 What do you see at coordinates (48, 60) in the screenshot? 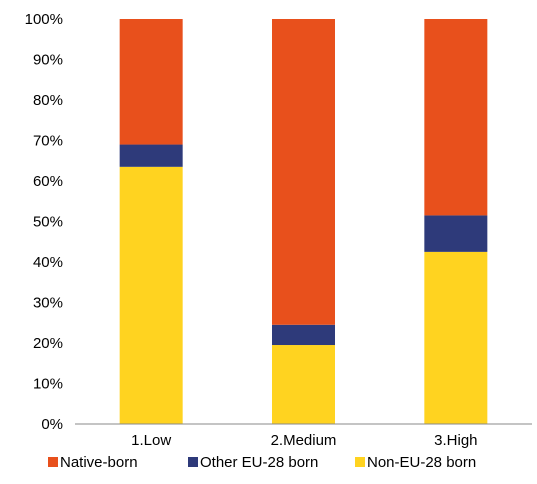
I see `y-tick-label: 90%` at bounding box center [48, 60].